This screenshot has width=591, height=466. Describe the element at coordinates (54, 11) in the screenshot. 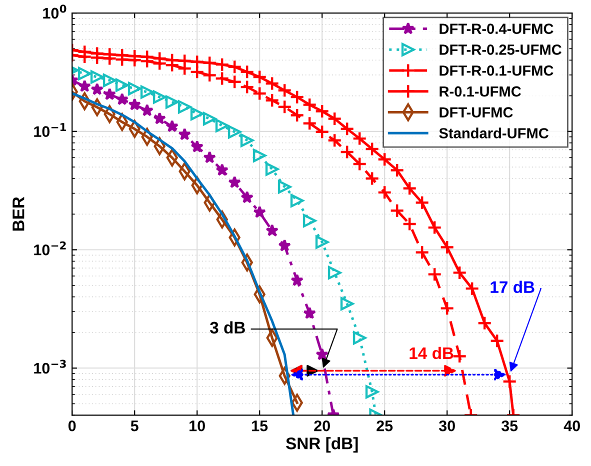

I see `y-tick-label: 10$^{0}$` at that location.